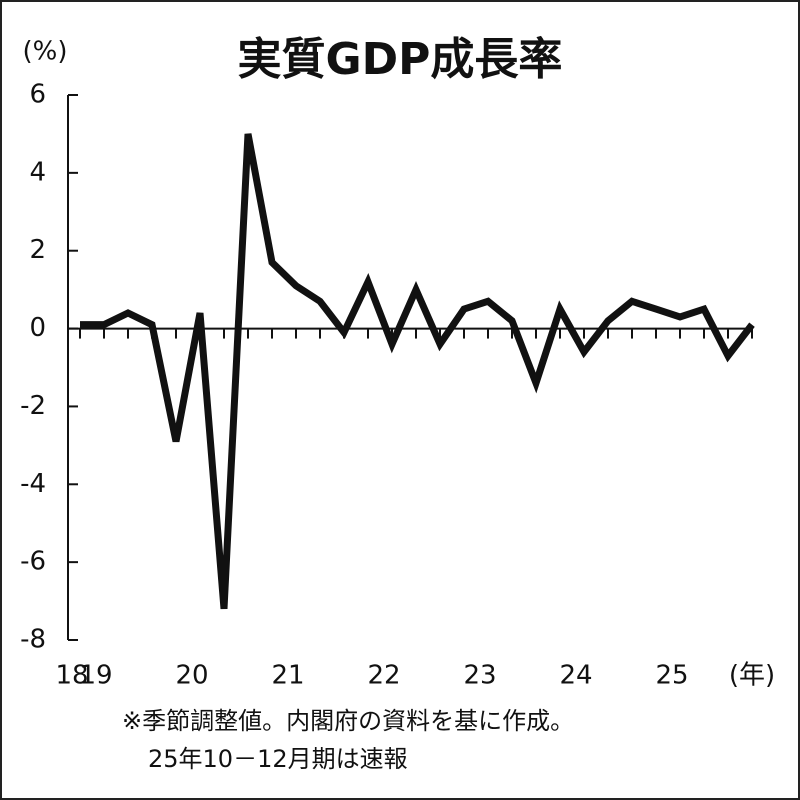  I want to click on x-tick-label: 22, so click(383, 676).